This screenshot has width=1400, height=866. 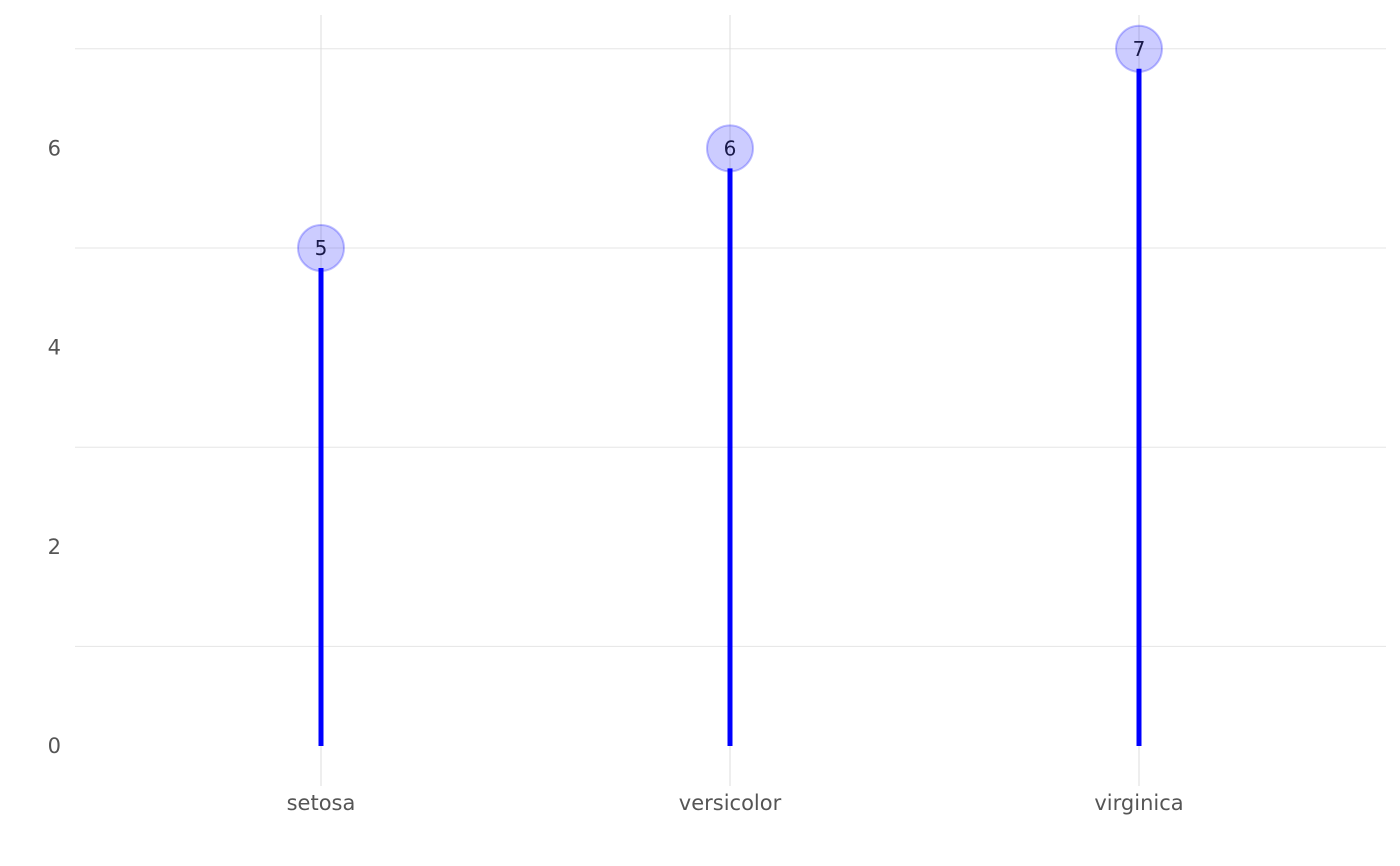 I want to click on y-tick-label: 0, so click(x=54, y=746).